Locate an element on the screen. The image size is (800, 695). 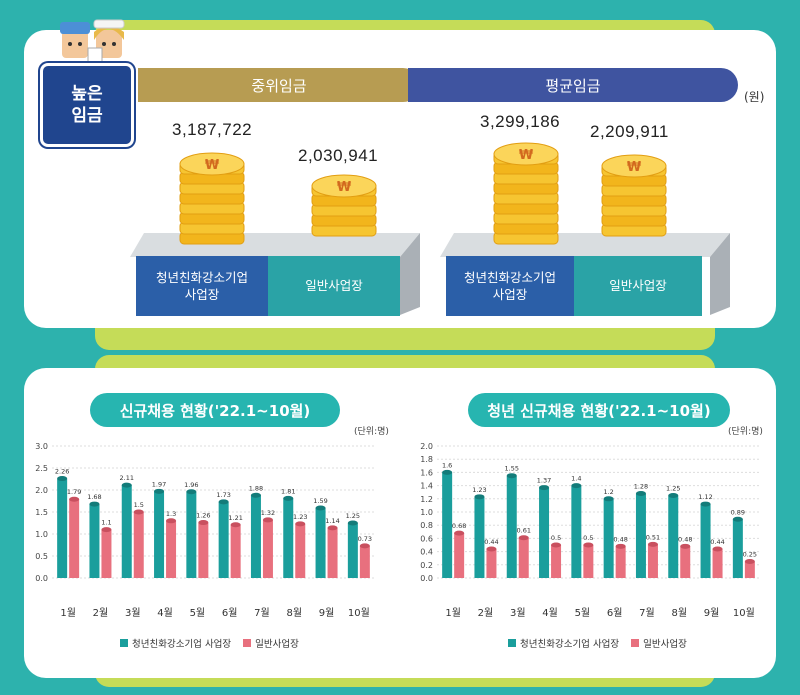
median-youth-value: 3,187,722 is located at coordinates (212, 129).